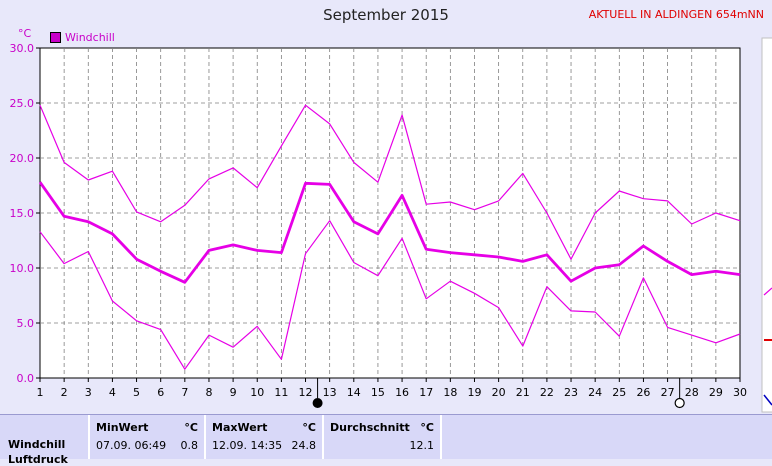  I want to click on x-tick-label: 30, so click(740, 392).